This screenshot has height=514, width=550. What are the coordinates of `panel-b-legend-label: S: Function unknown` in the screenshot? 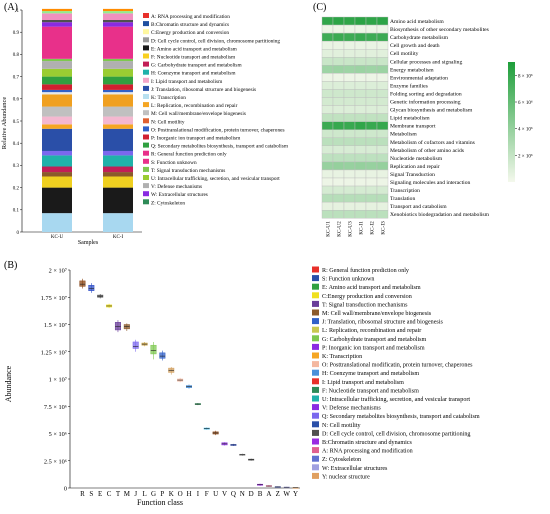 It's located at (348, 280).